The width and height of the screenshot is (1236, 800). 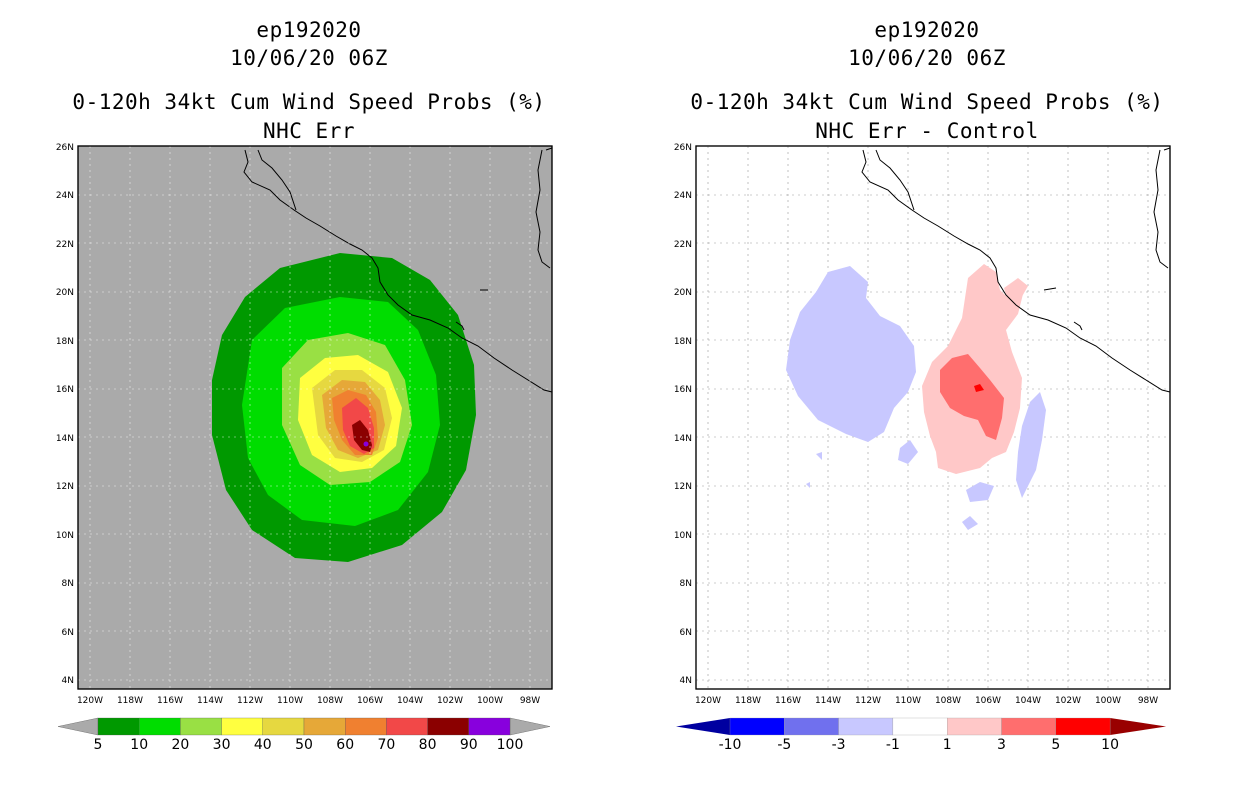 What do you see at coordinates (927, 102) in the screenshot?
I see `product-title: 0-120h 34kt Cum Wind Speed Probs (%)` at bounding box center [927, 102].